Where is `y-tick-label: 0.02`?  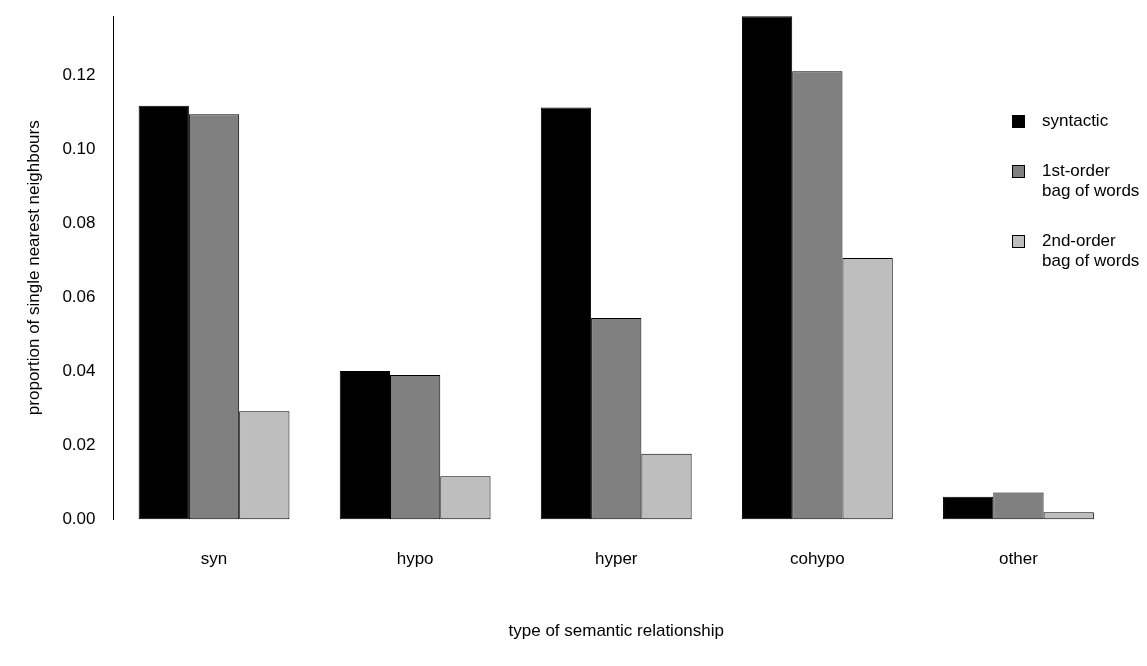 y-tick-label: 0.02 is located at coordinates (79, 444).